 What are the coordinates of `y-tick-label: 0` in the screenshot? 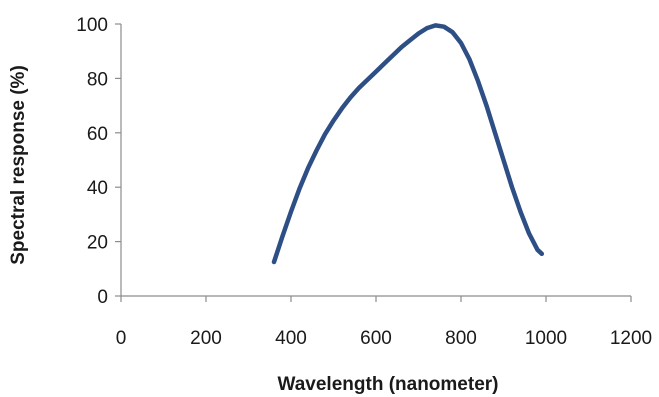 It's located at (102, 297).